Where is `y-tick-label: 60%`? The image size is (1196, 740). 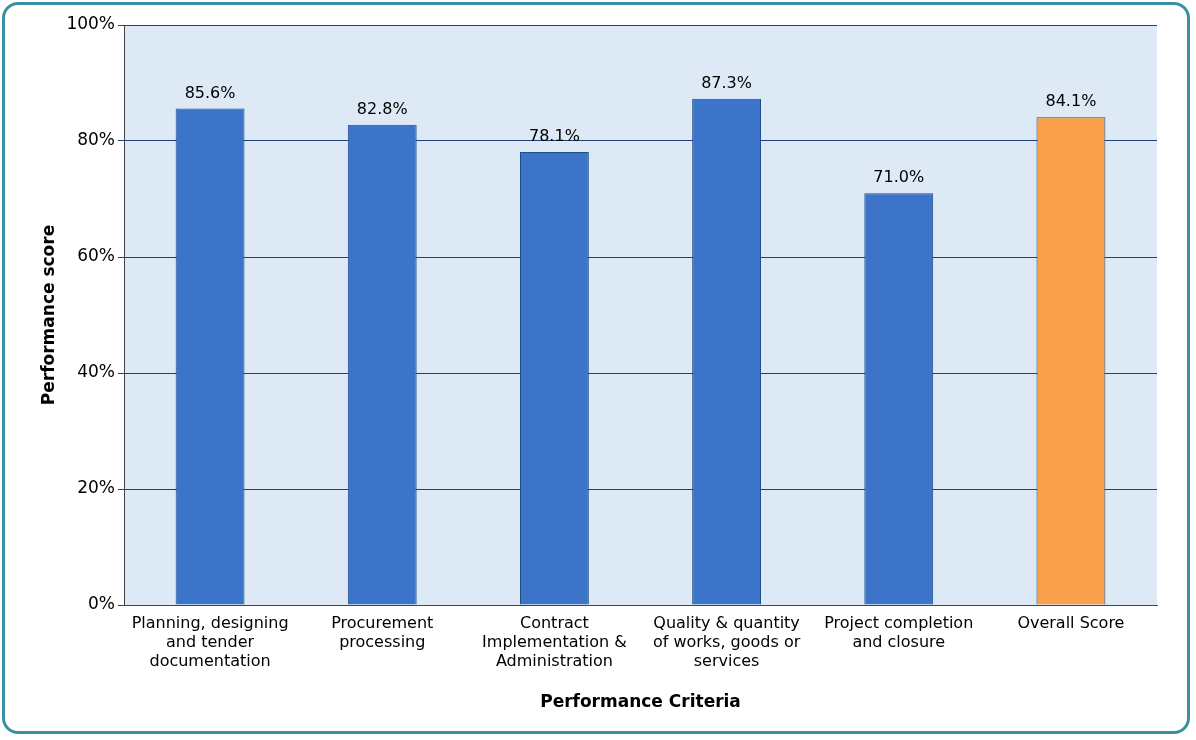 y-tick-label: 60% is located at coordinates (96, 255).